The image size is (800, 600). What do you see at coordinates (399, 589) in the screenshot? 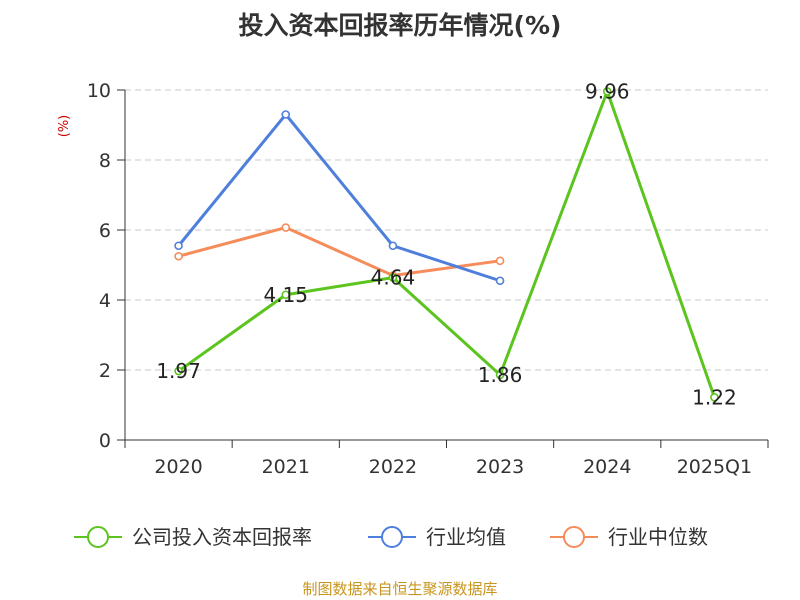
I see `source-note: 制图数据来自恒生聚源数据库` at bounding box center [399, 589].